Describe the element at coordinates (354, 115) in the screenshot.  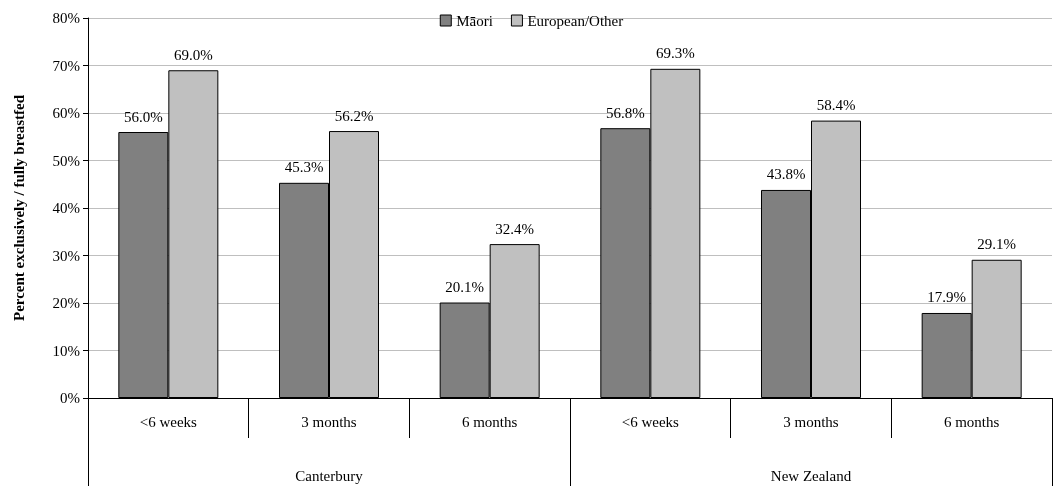
I see `data-label: 56.2%` at that location.